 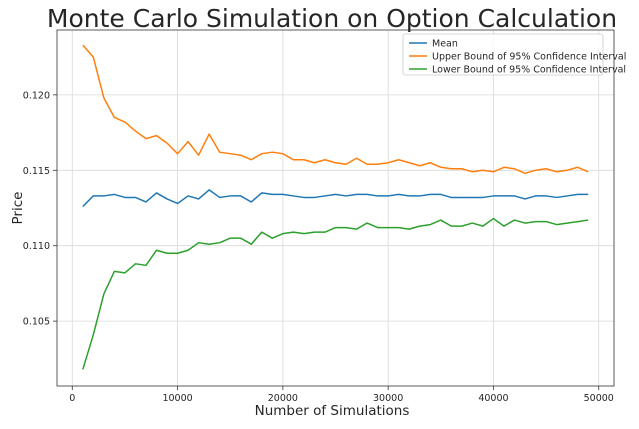 I want to click on legend-box, so click(x=503, y=54).